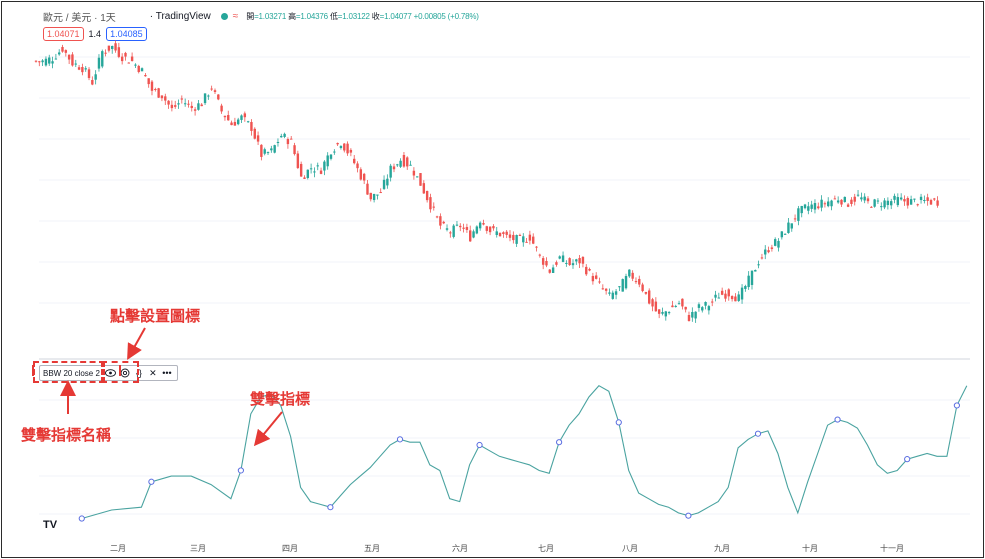 Image resolution: width=985 pixels, height=559 pixels. What do you see at coordinates (395, 16) in the screenshot?
I see `close-value: =1.04077` at bounding box center [395, 16].